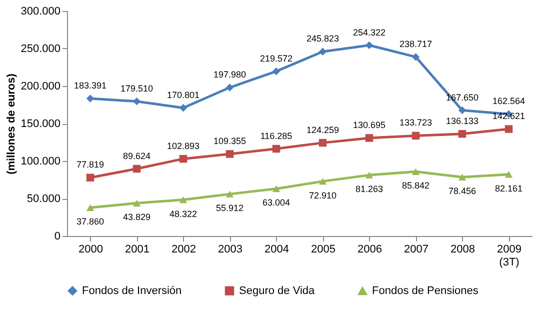 Image resolution: width=550 pixels, height=320 pixels. What do you see at coordinates (370, 250) in the screenshot?
I see `x-tick-label: 2006` at bounding box center [370, 250].